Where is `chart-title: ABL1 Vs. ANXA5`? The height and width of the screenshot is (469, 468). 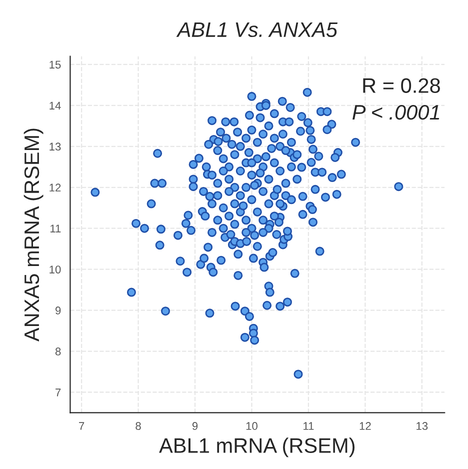
chart-title: ABL1 Vs. ANXA5 is located at coordinates (257, 30).